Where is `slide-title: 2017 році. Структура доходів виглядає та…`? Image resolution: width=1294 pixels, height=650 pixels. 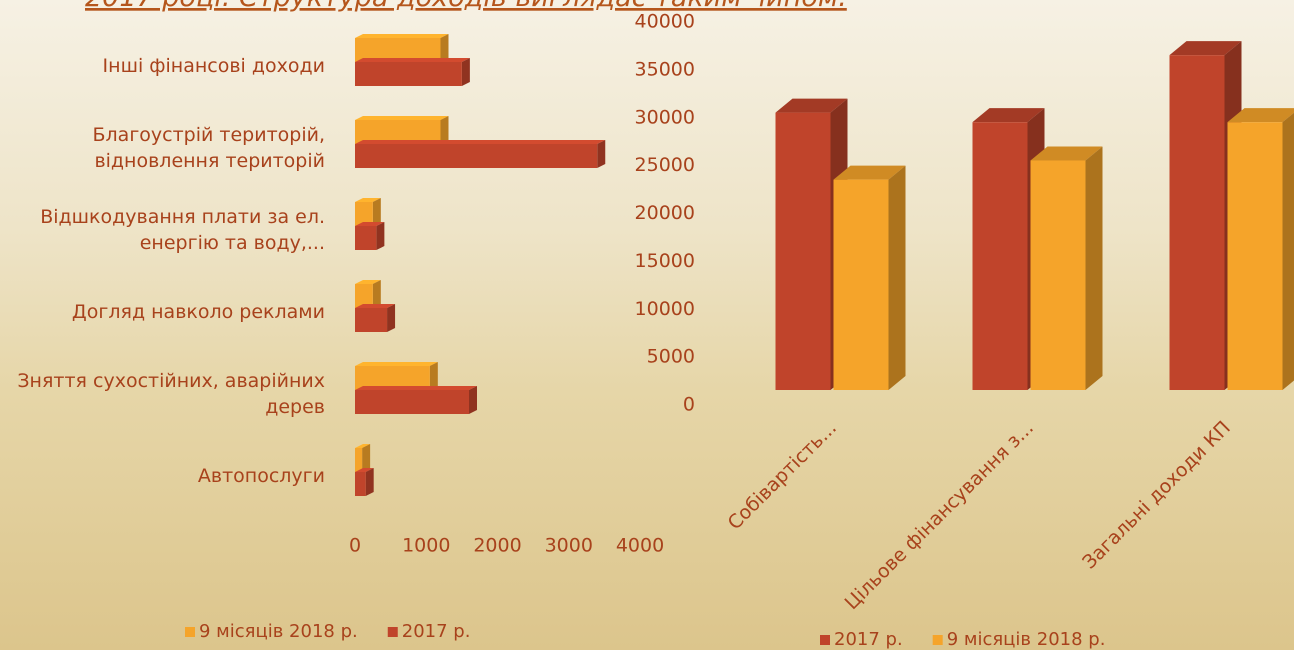
slide-title: 2017 році. Структура доходів виглядає та… is located at coordinates (466, 6).